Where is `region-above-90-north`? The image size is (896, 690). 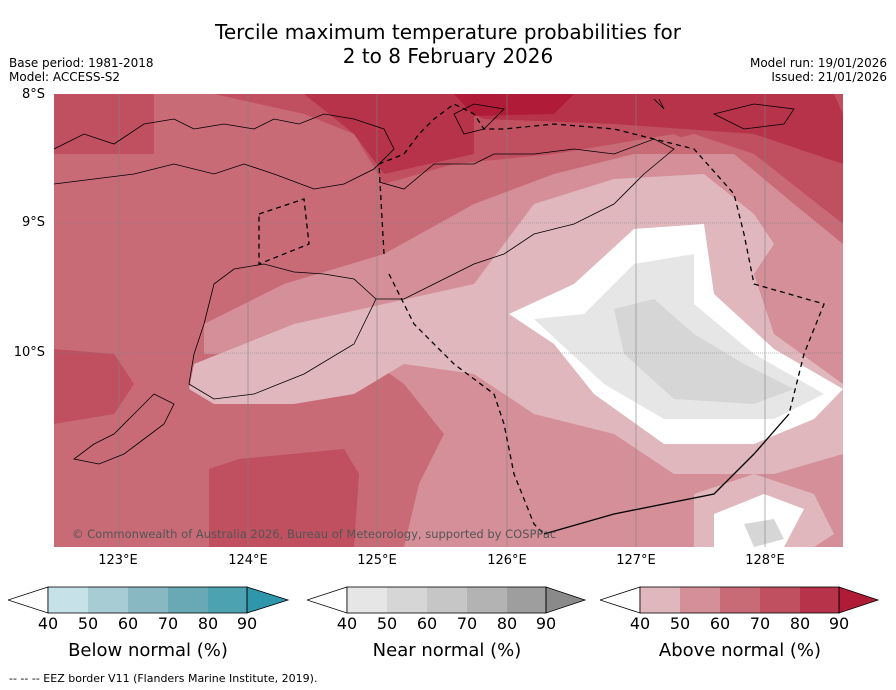
region-above-90-north is located at coordinates (514, 105).